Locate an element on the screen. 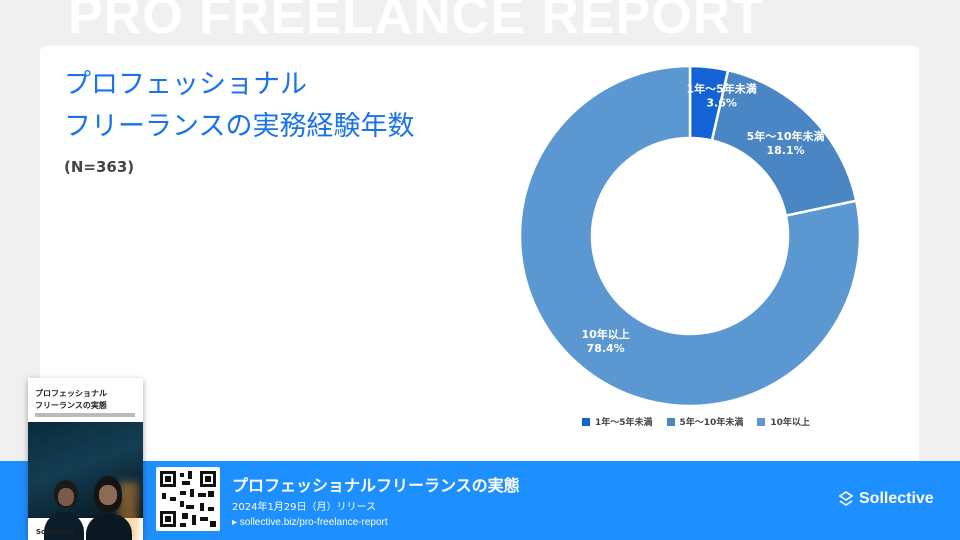 The width and height of the screenshot is (960, 540). chart-legend: 1年〜5年未満 5年〜10年未満 10年以上 is located at coordinates (696, 421).